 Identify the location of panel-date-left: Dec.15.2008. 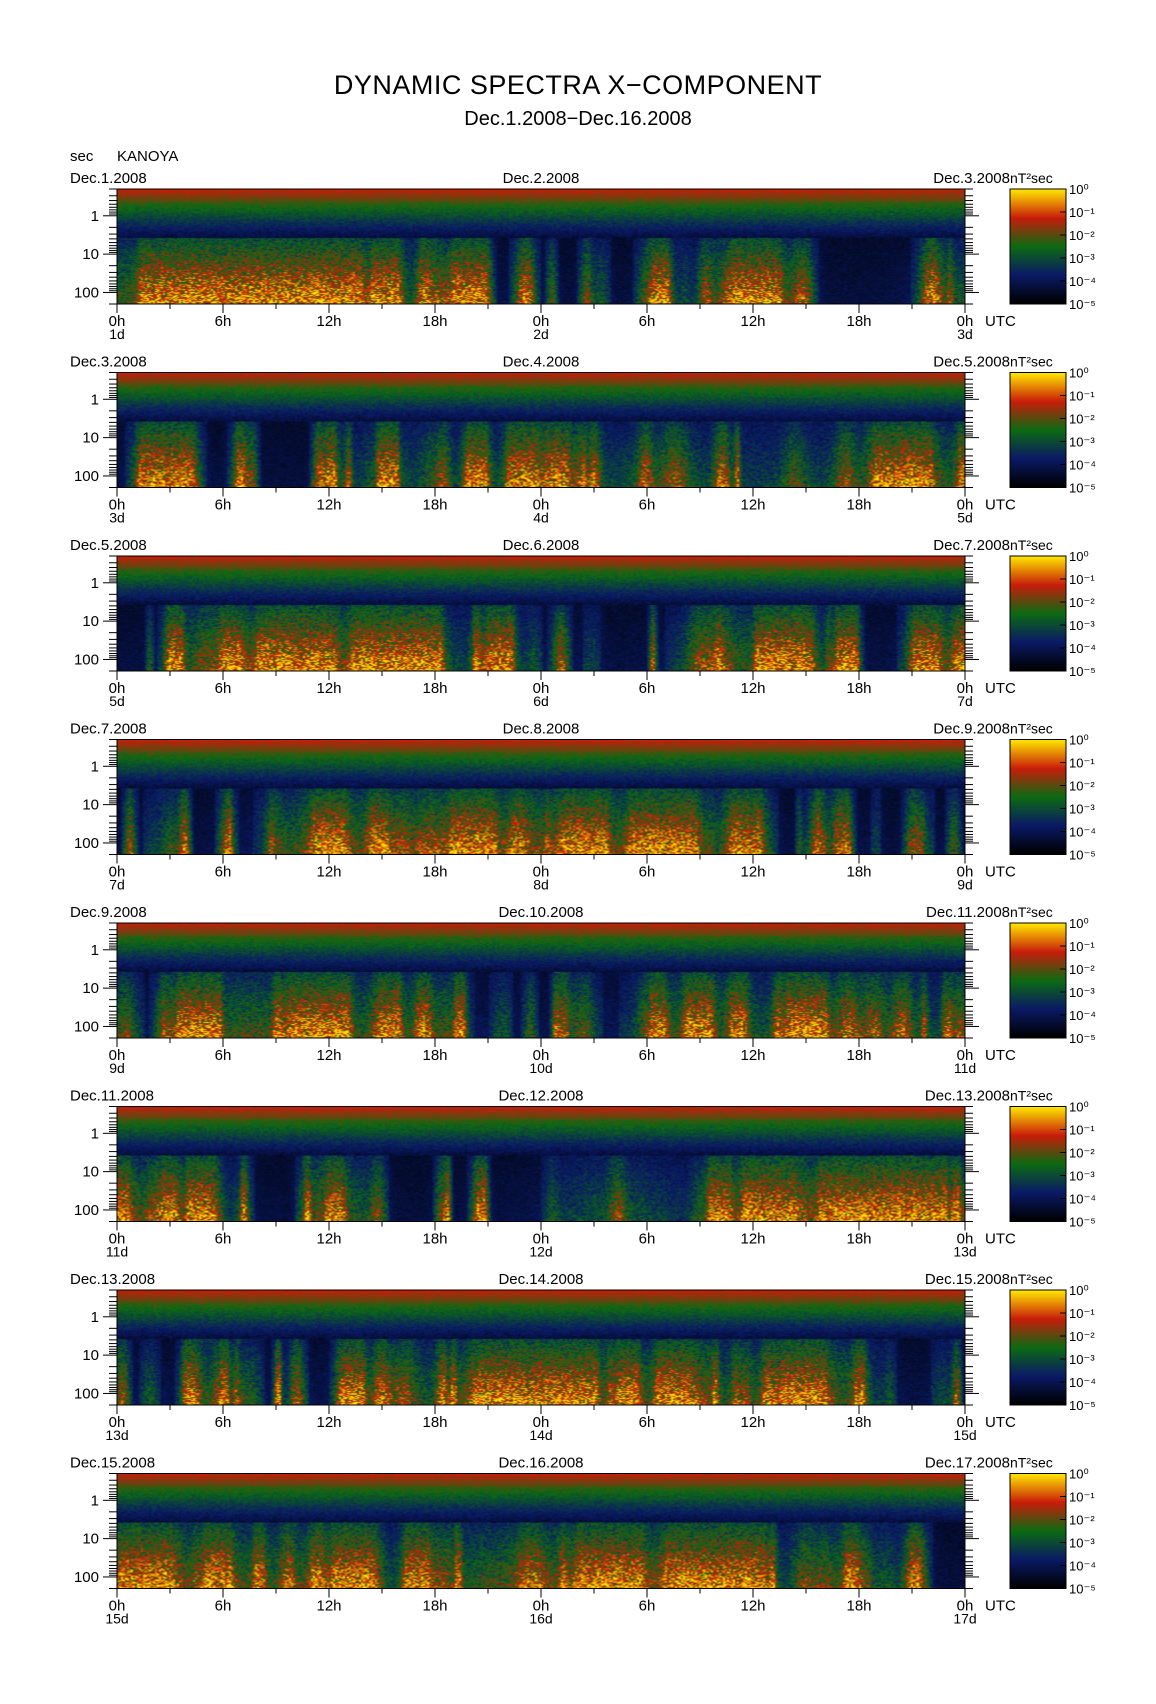
(112, 1463).